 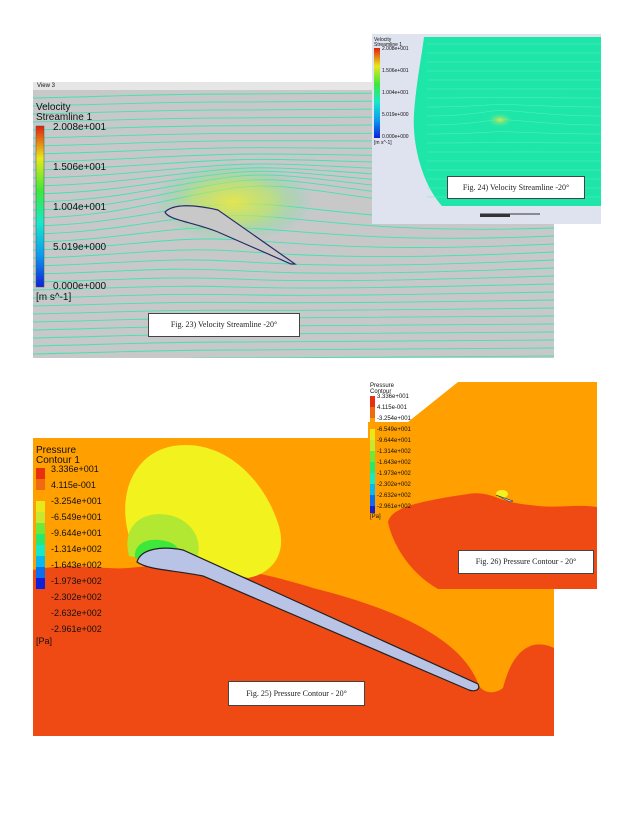 What do you see at coordinates (80, 286) in the screenshot?
I see `fig23-level-4: 0.000e+000` at bounding box center [80, 286].